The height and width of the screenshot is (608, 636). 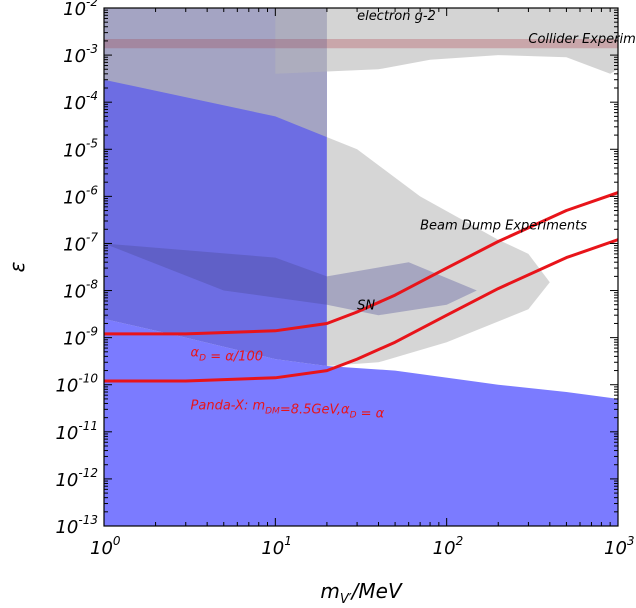 What do you see at coordinates (80, 242) in the screenshot?
I see `y-tick-label: 10⁻⁷` at bounding box center [80, 242].